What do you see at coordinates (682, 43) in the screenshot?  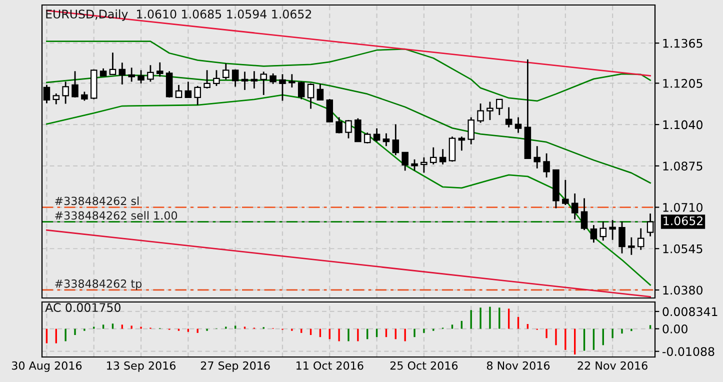 I see `y-tick-label: 1.1365` at bounding box center [682, 43].